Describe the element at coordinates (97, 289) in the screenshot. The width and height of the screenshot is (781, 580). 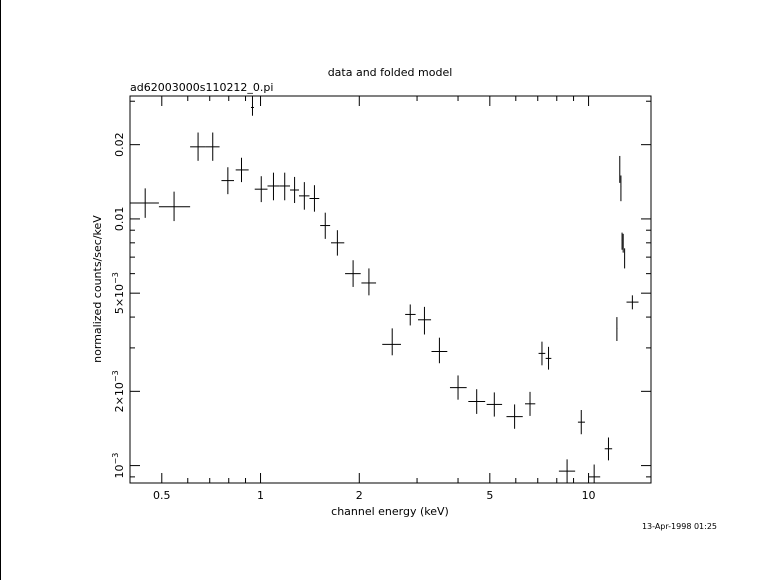
I see `y-axis-label: normalized counts/sec/keV` at that location.